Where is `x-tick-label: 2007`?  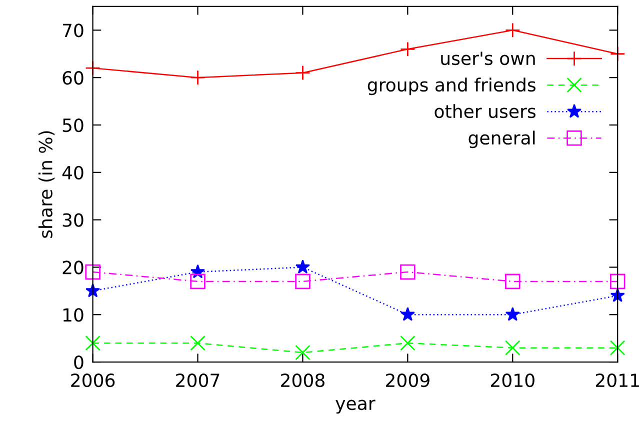
x-tick-label: 2007 is located at coordinates (198, 380).